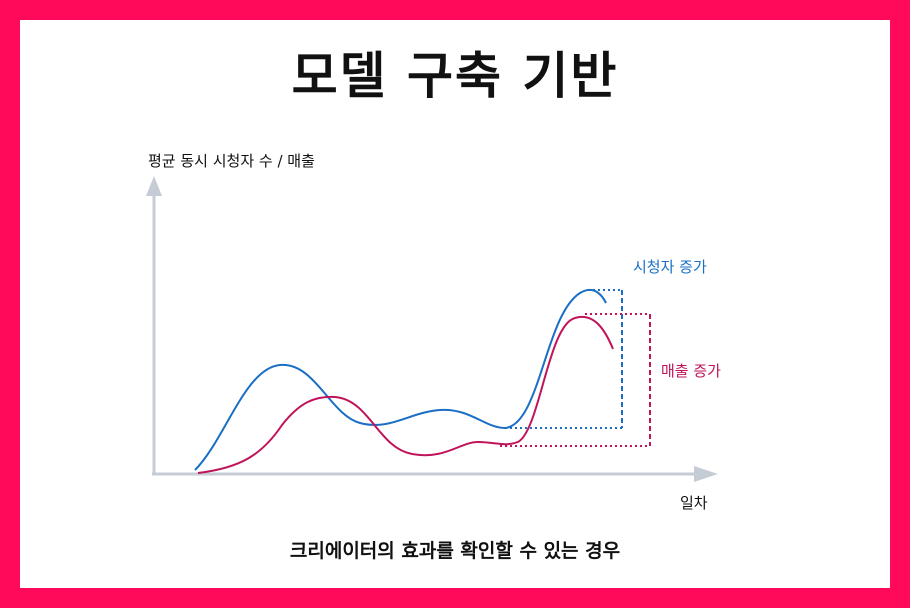 The width and height of the screenshot is (910, 608). I want to click on y-axis-label: 평균 동시 시청자 수 / 매출, so click(231, 161).